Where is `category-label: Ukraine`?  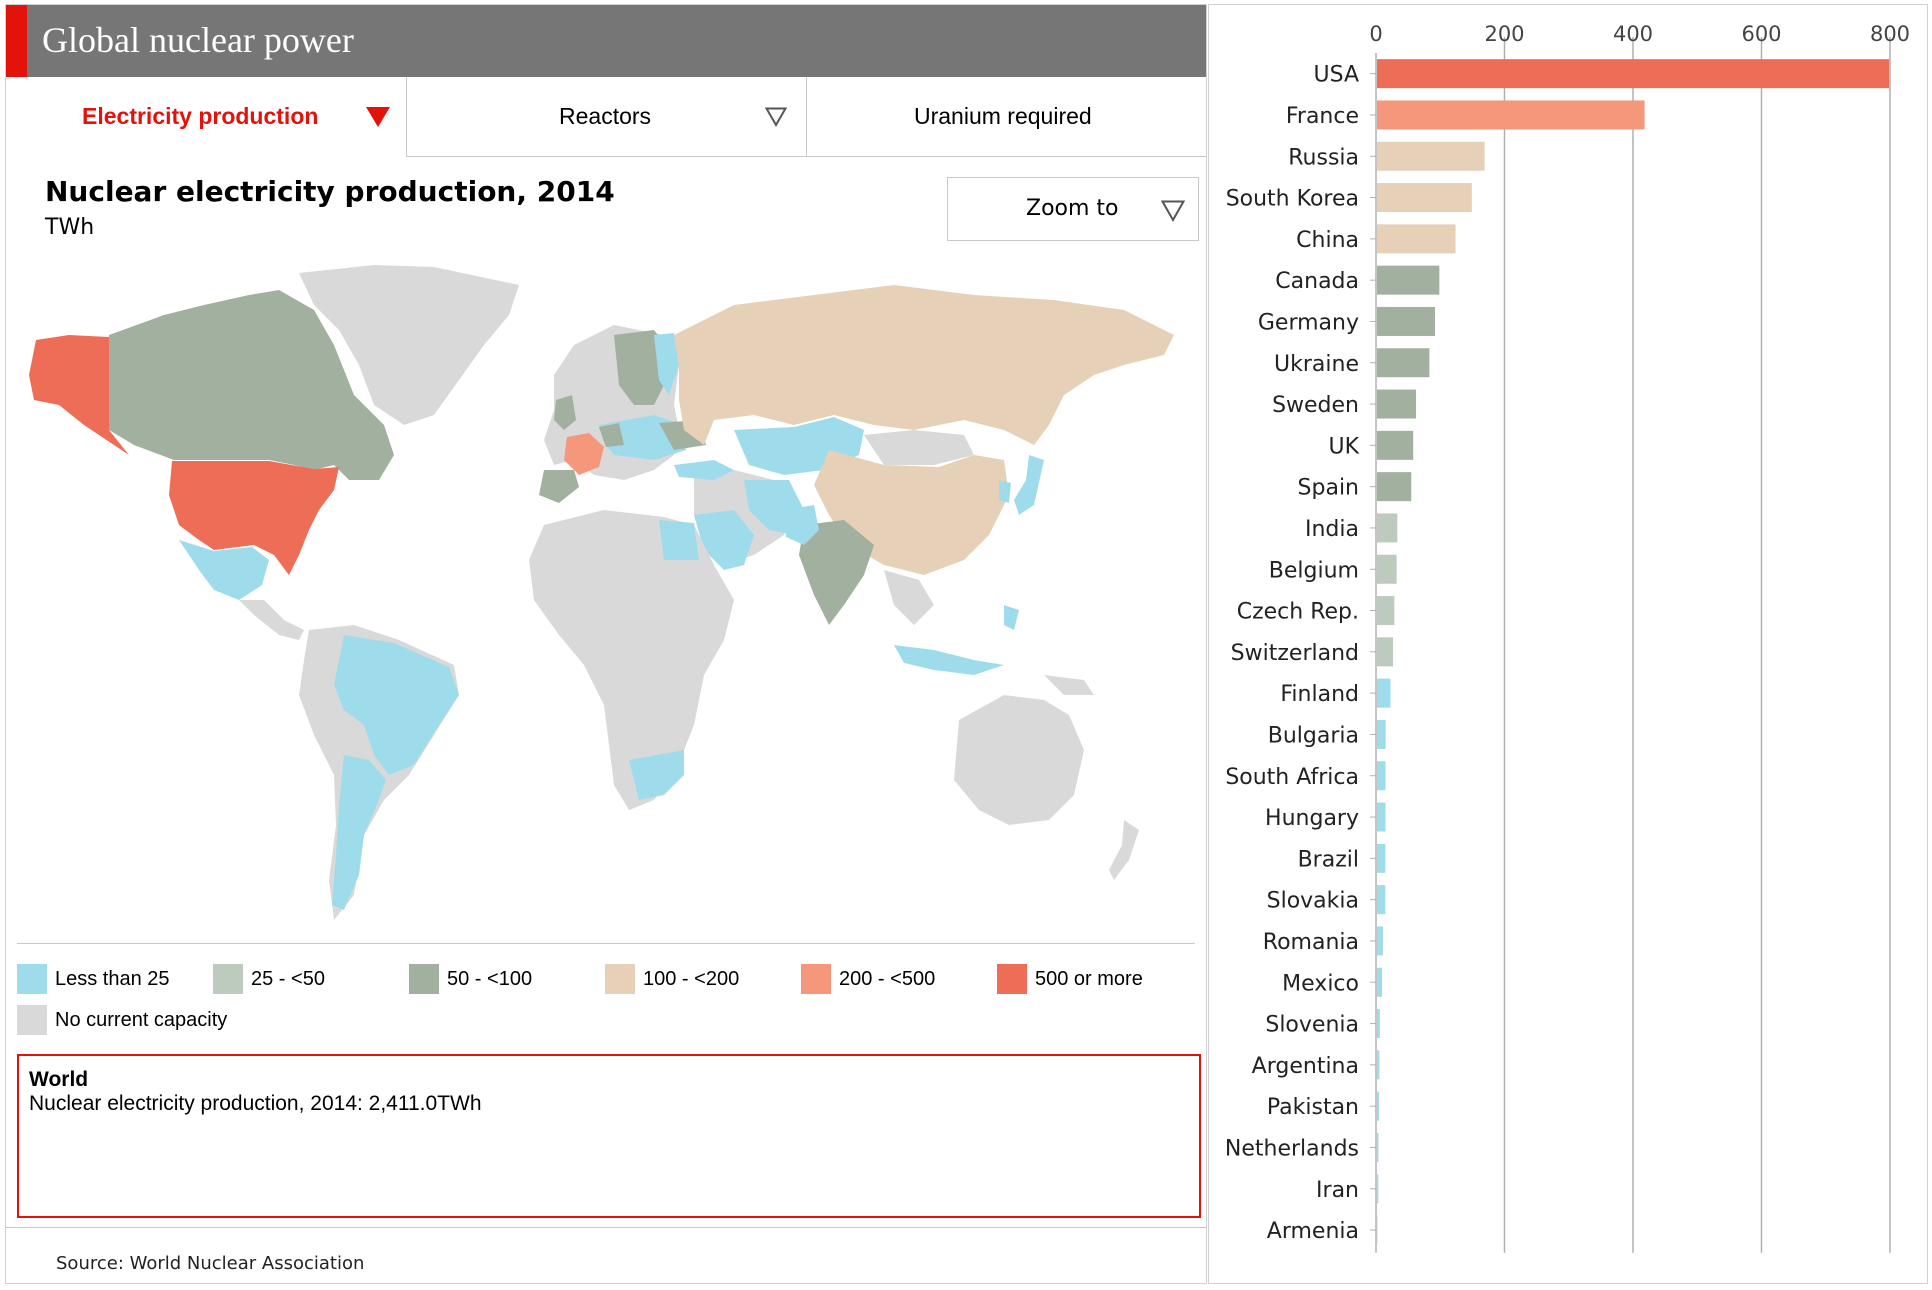 category-label: Ukraine is located at coordinates (1316, 364).